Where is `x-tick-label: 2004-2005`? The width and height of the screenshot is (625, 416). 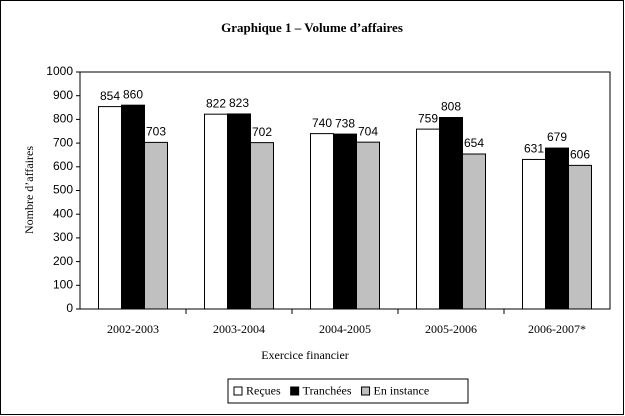 x-tick-label: 2004-2005 is located at coordinates (345, 329).